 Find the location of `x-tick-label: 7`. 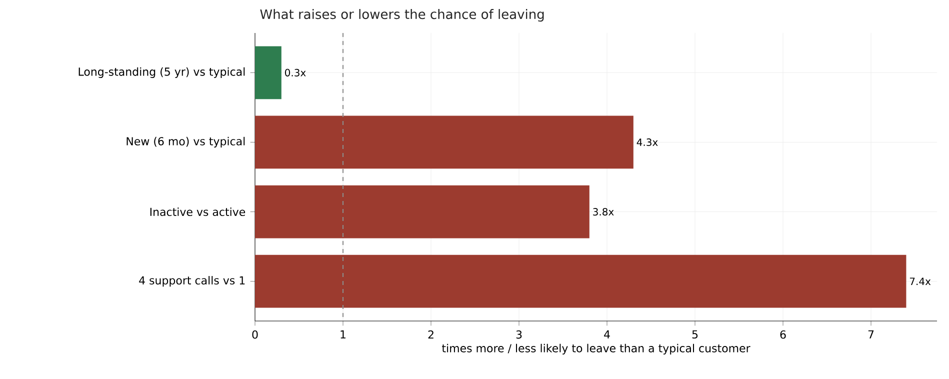

x-tick-label: 7 is located at coordinates (871, 334).